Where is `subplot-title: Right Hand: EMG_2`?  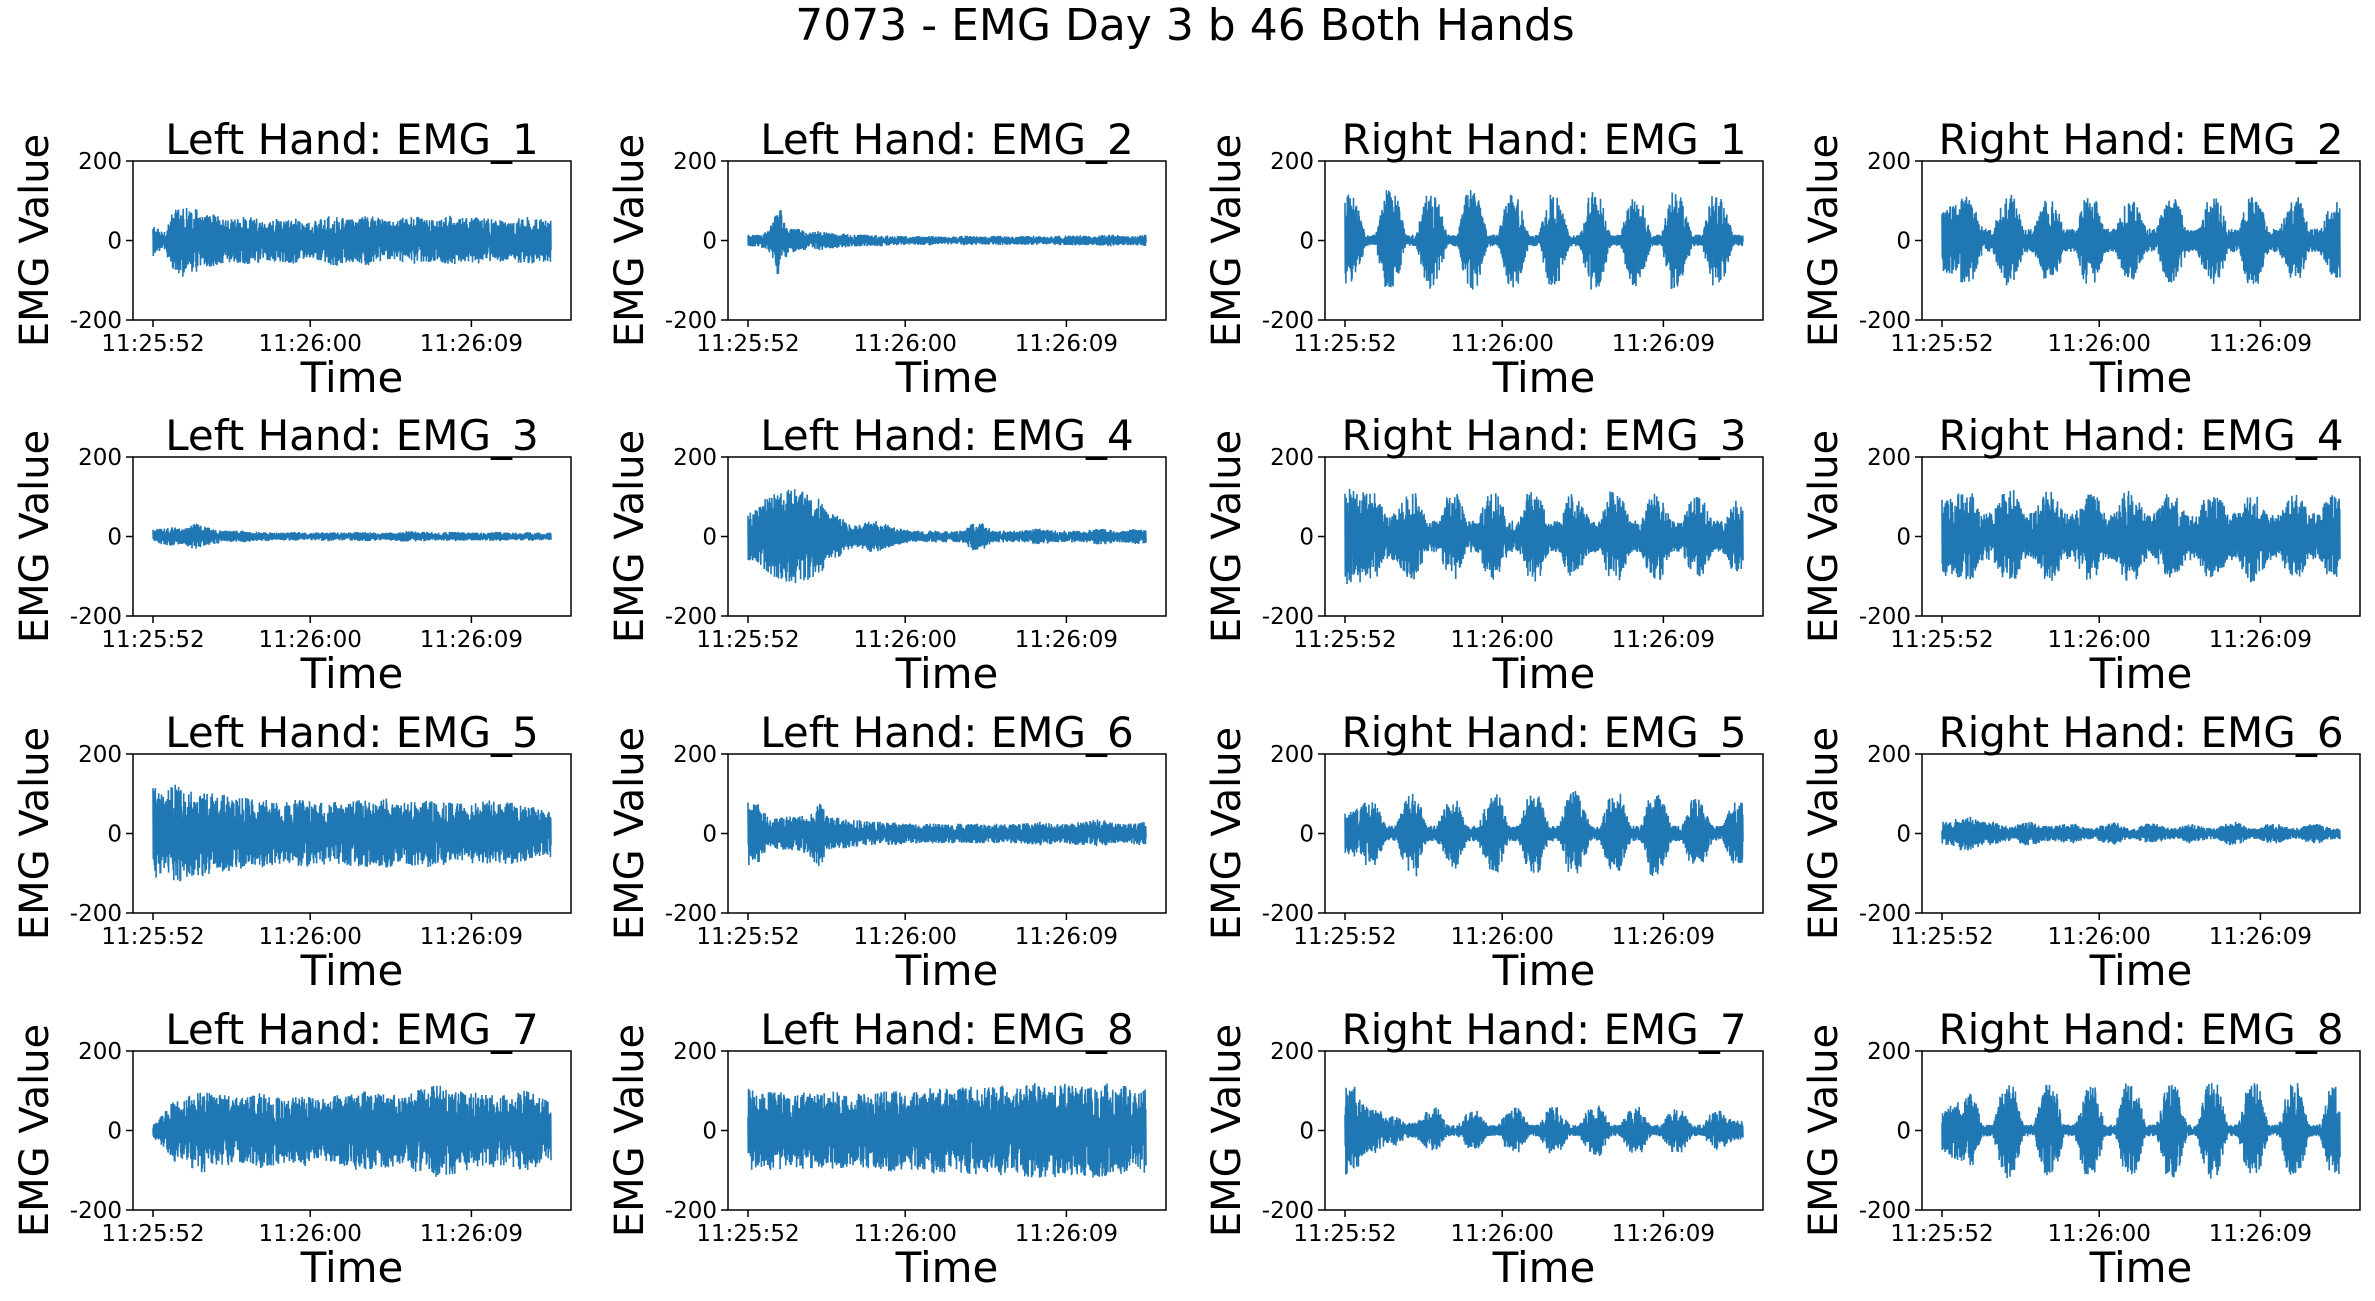 subplot-title: Right Hand: EMG_2 is located at coordinates (2140, 139).